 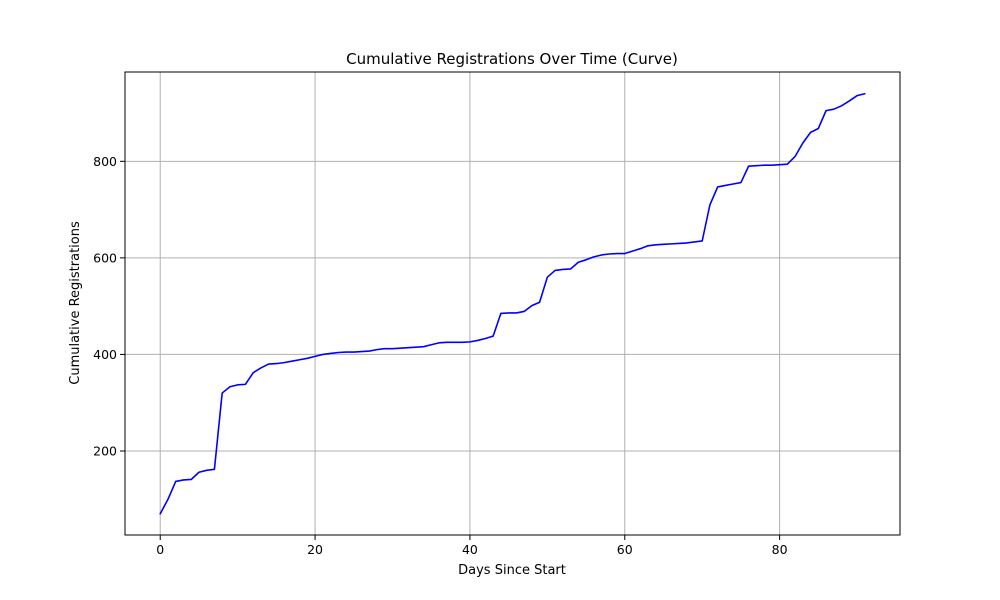 I want to click on y-tick-label: 800, so click(x=105, y=161).